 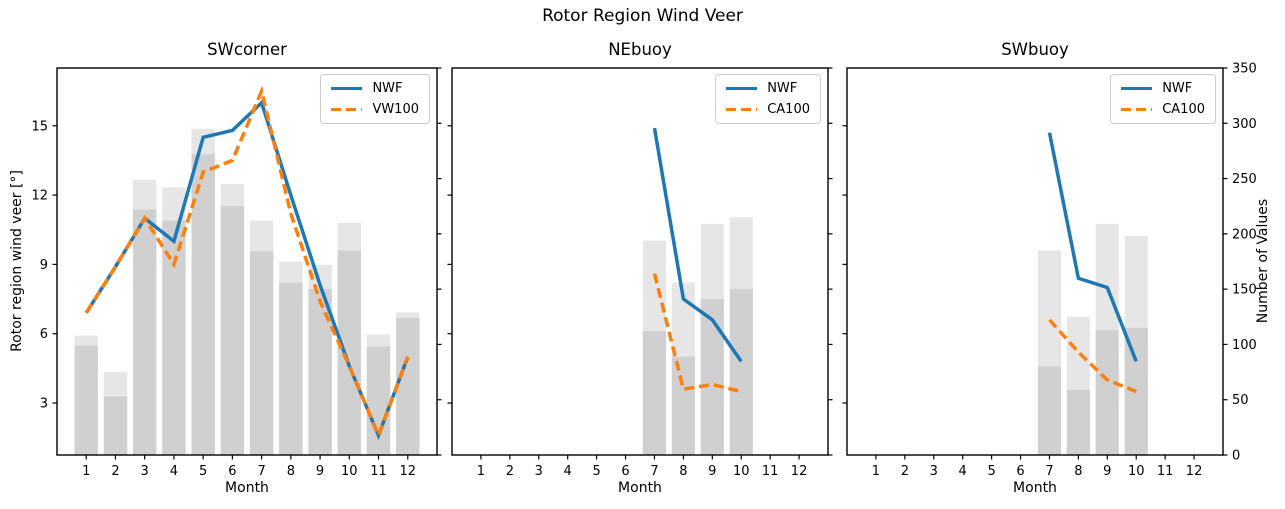 I want to click on y-right-tick-label: 200, so click(x=1244, y=234).